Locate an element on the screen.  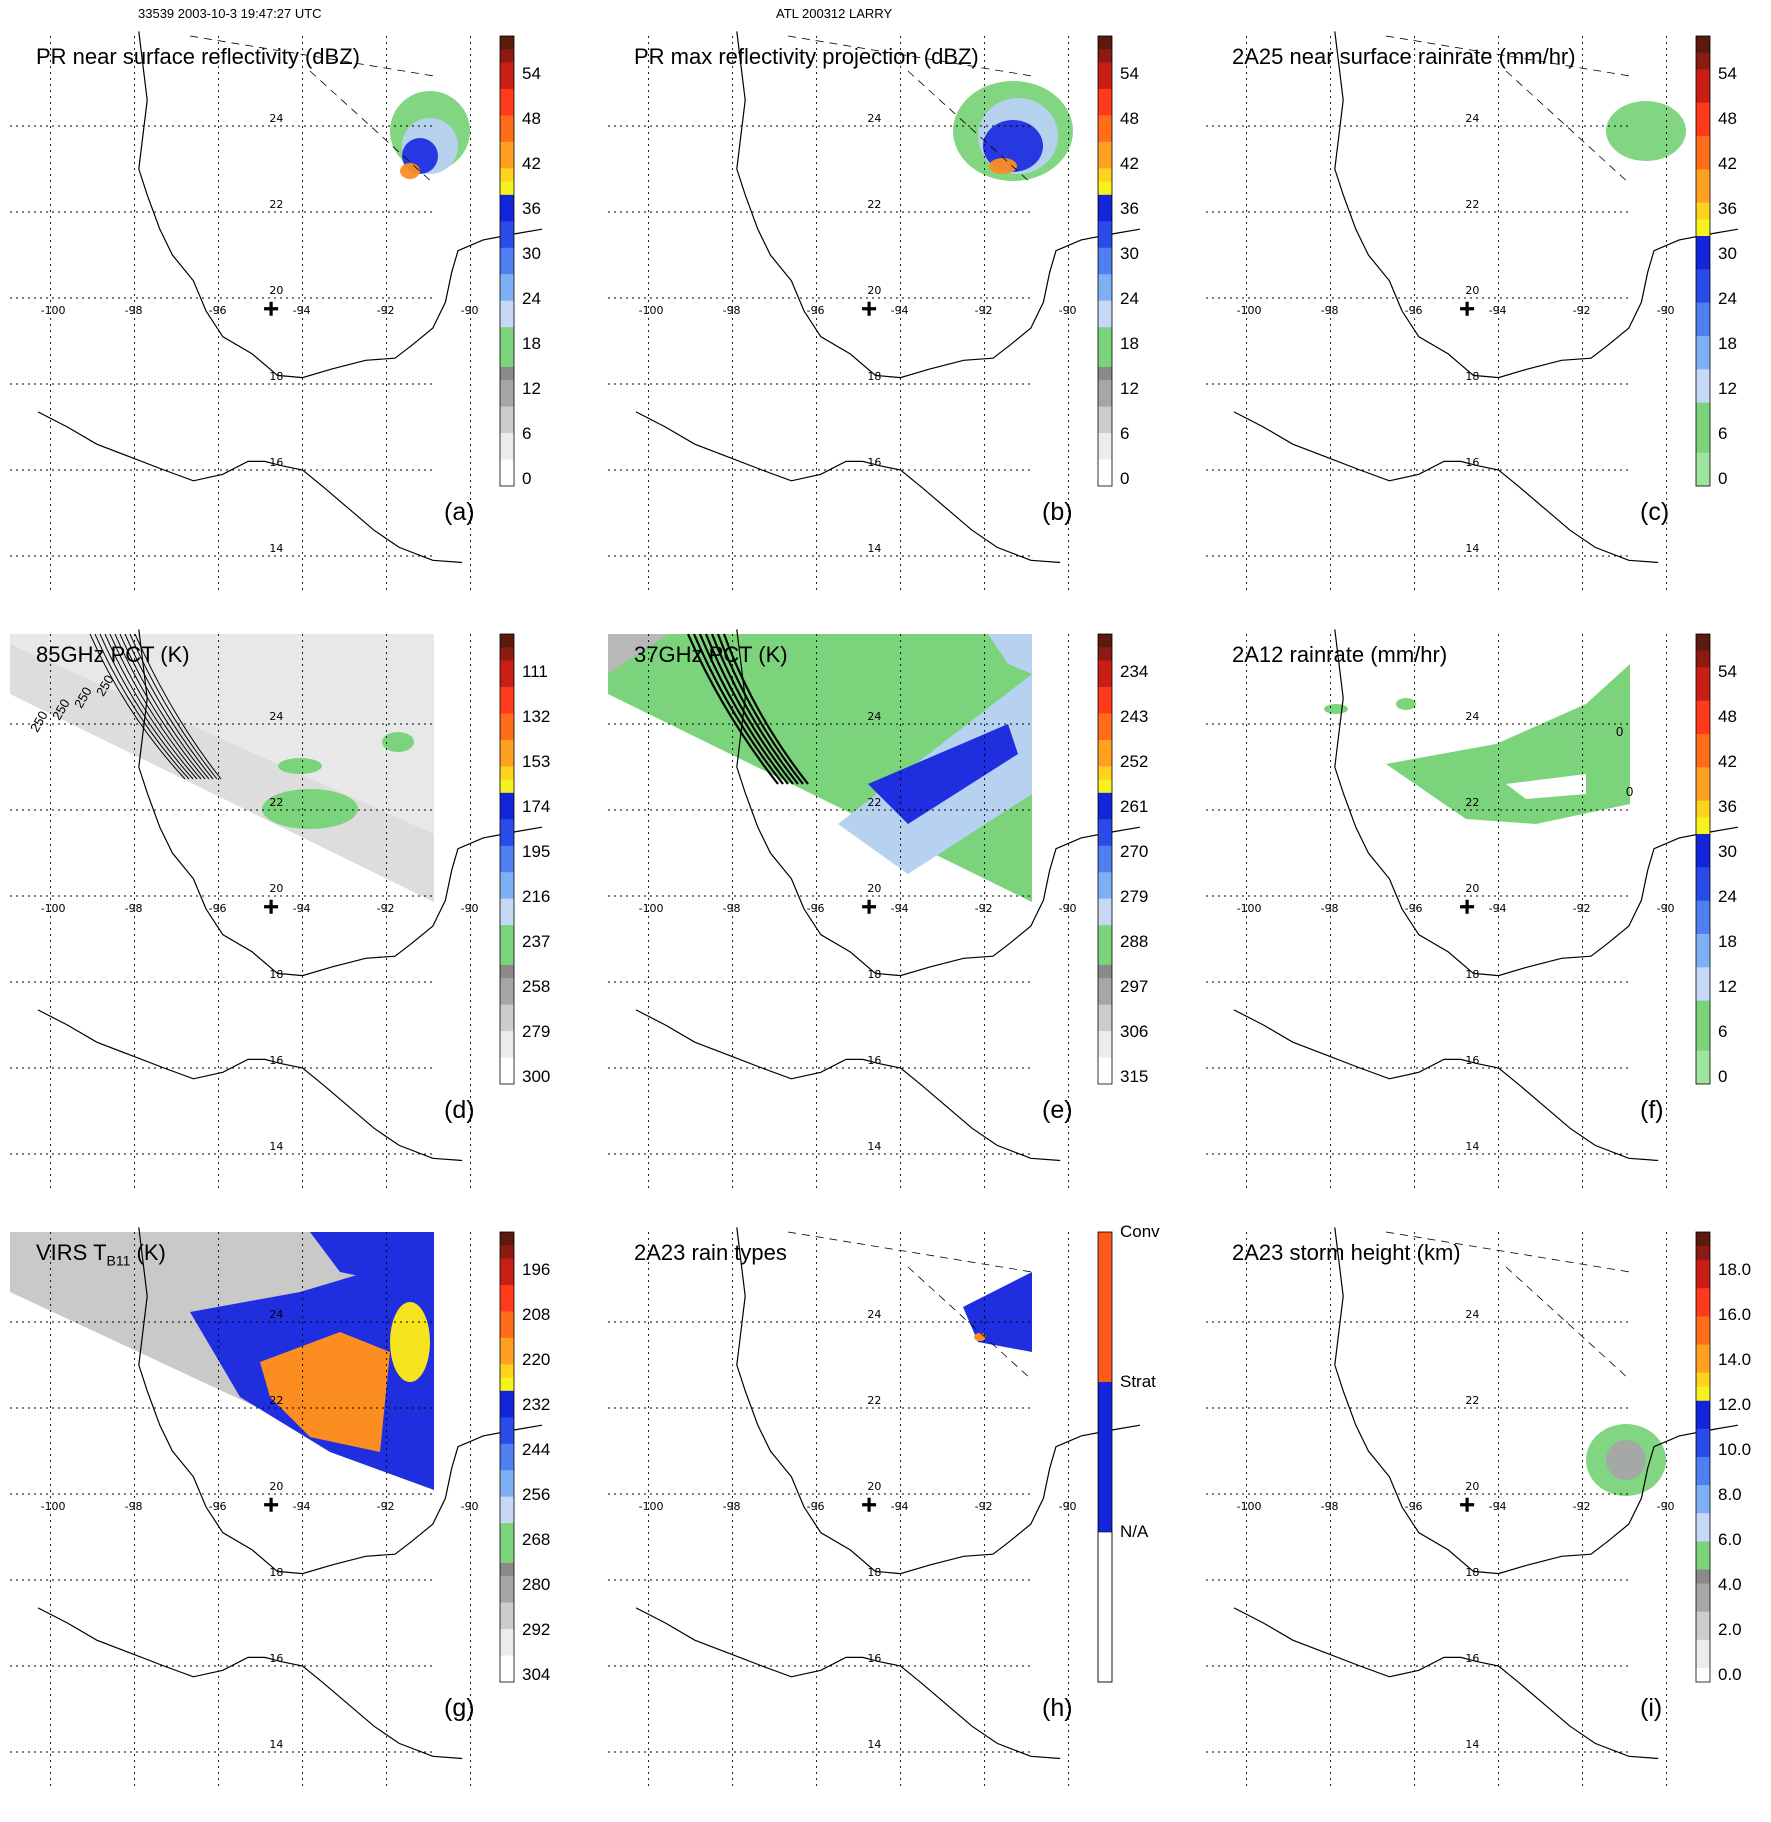
colorbar-tick-label: 24 is located at coordinates (1727, 298).